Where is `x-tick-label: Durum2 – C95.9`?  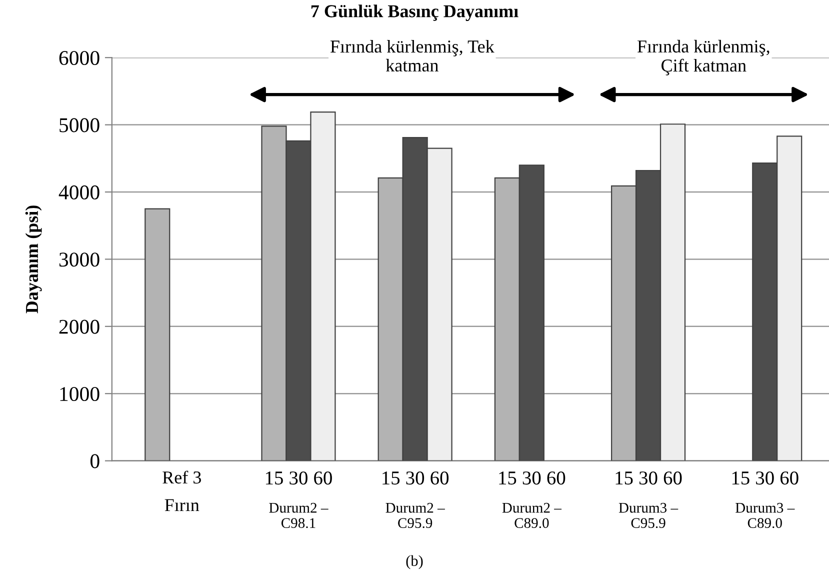 x-tick-label: Durum2 – C95.9 is located at coordinates (415, 515).